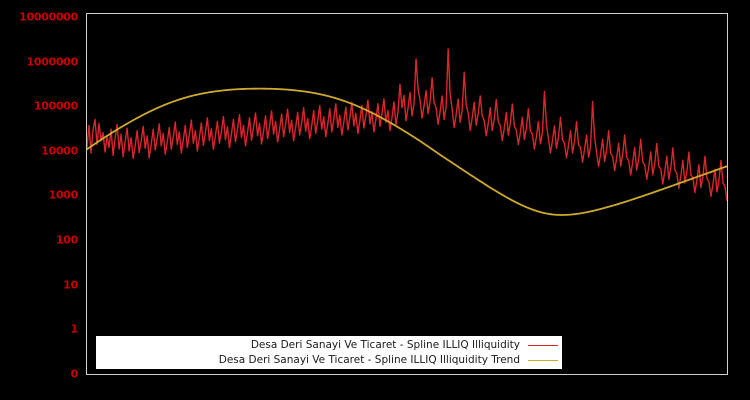 The height and width of the screenshot is (400, 750). I want to click on y-tick-label-10: 10, so click(70, 285).